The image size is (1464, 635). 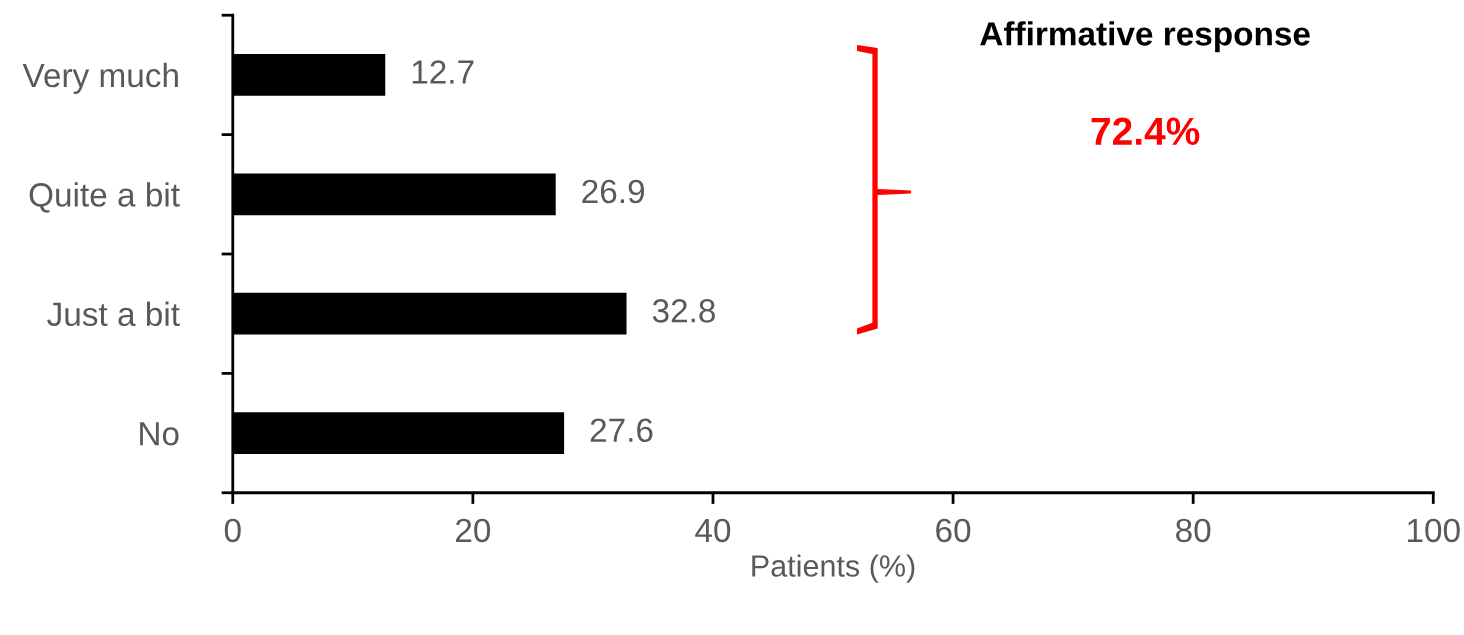 What do you see at coordinates (1433, 530) in the screenshot?
I see `x-tick-label: 100` at bounding box center [1433, 530].